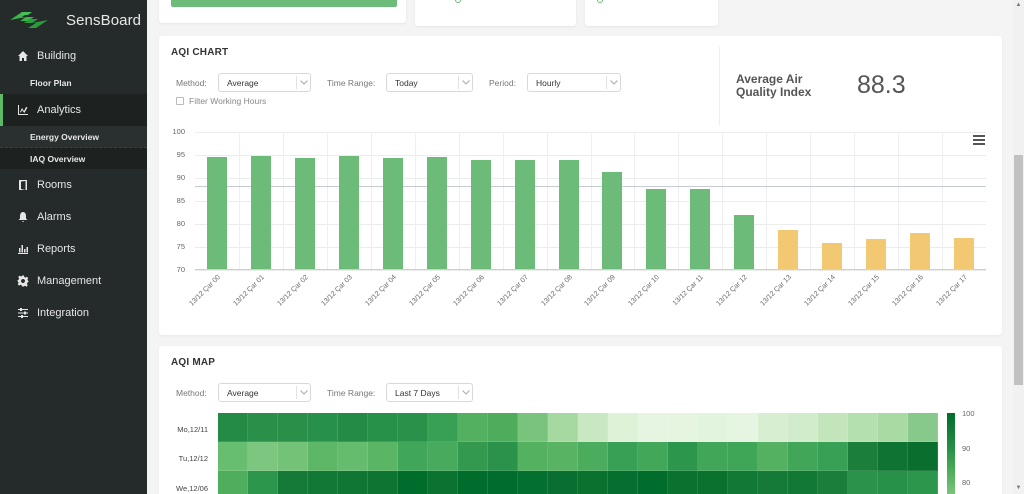 Image resolution: width=1024 pixels, height=494 pixels. What do you see at coordinates (73, 20) in the screenshot?
I see `logo: SensBoard` at bounding box center [73, 20].